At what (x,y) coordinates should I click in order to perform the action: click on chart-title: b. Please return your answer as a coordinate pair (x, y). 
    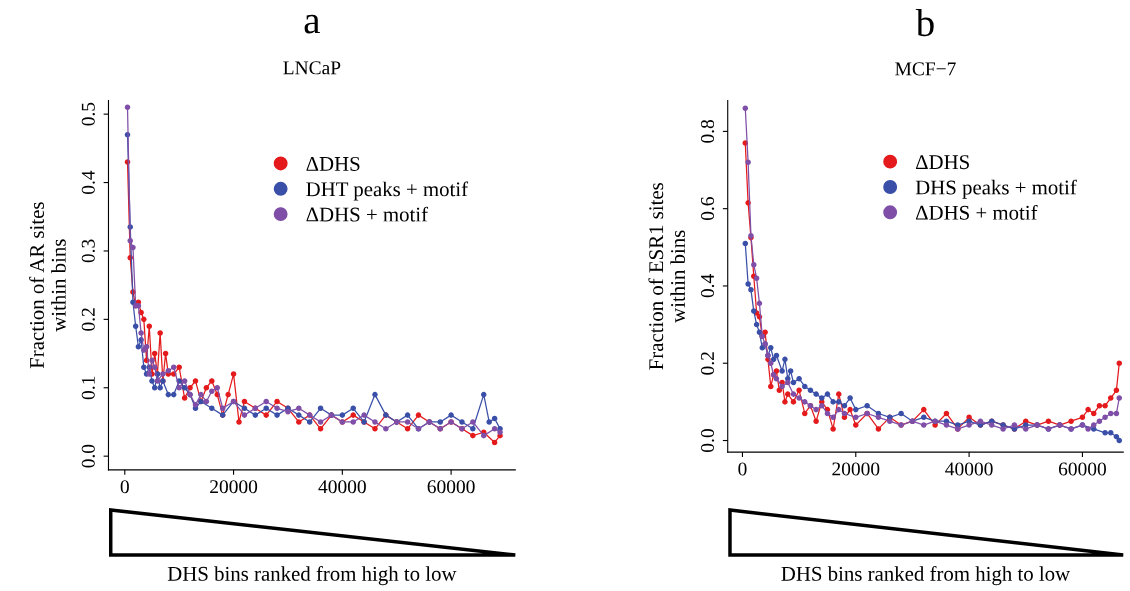
    Looking at the image, I should click on (924, 22).